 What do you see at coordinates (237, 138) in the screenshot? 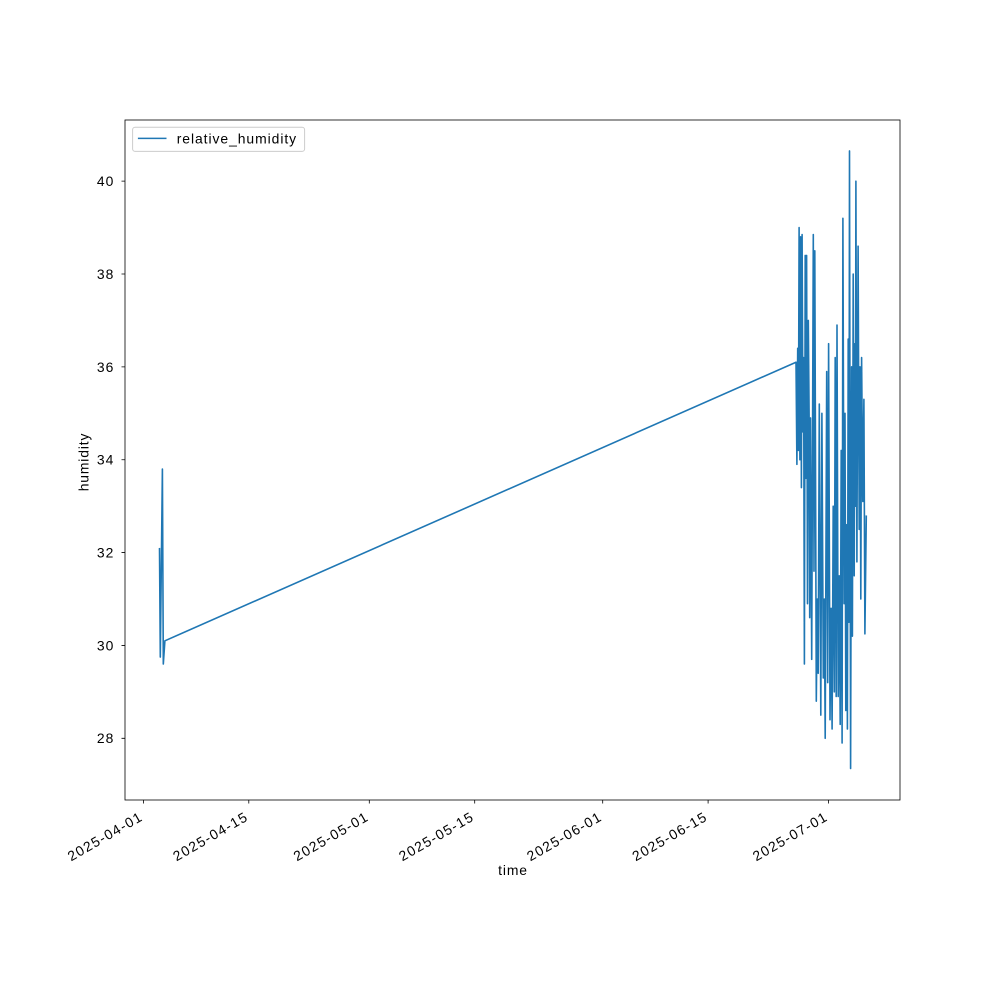
I see `svg-text: relative_humidity` at bounding box center [237, 138].